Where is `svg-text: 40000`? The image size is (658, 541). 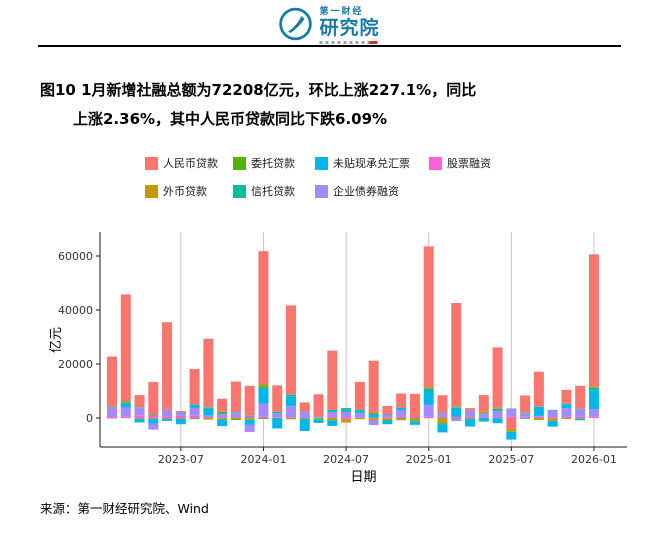
svg-text: 40000 is located at coordinates (75, 310).